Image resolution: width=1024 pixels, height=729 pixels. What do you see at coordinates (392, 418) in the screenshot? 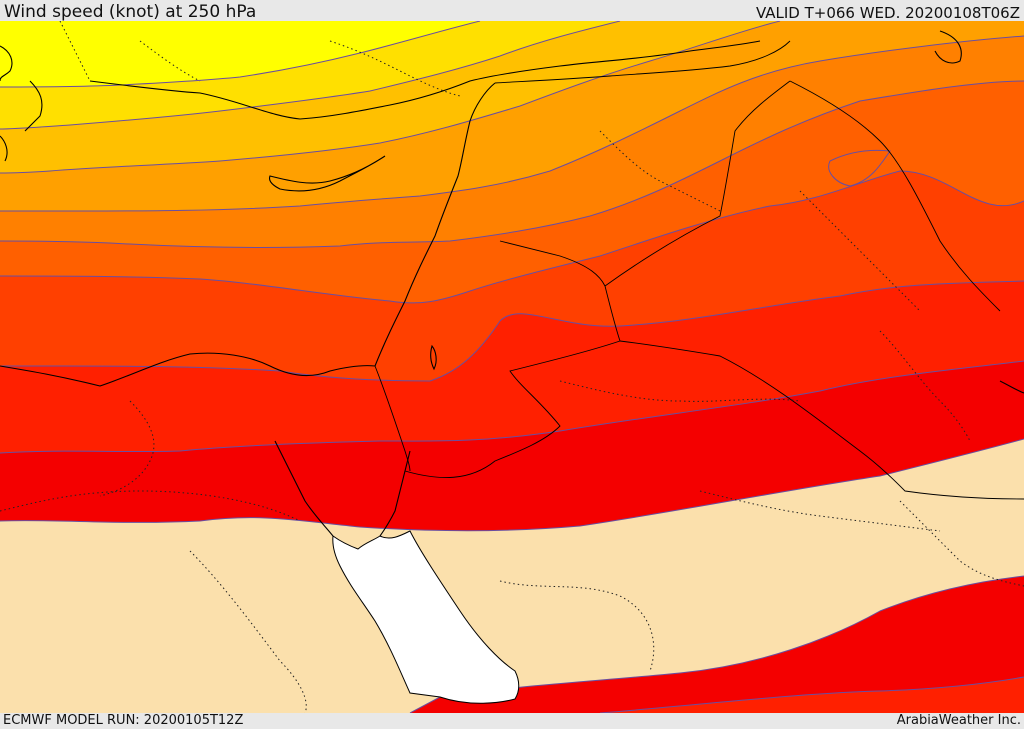
I see `border-egypt-israel` at bounding box center [392, 418].